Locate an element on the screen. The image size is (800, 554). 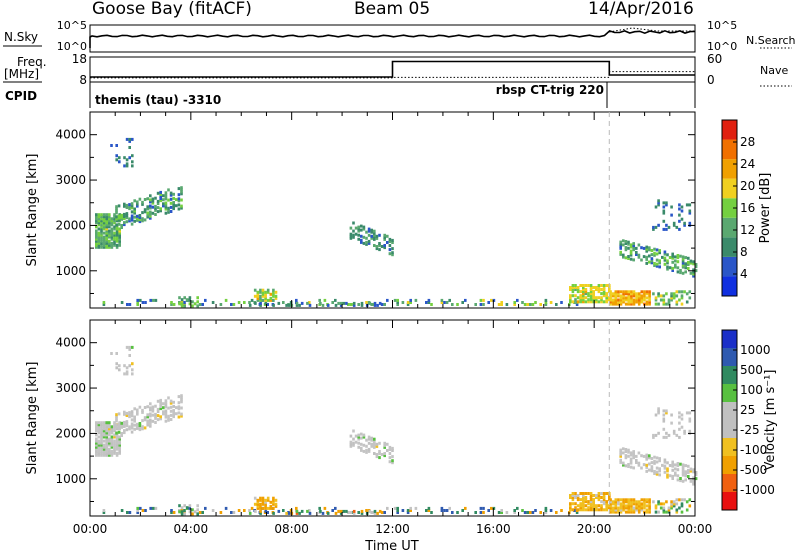
power-colorbar-tick-label: 4 is located at coordinates (744, 274).